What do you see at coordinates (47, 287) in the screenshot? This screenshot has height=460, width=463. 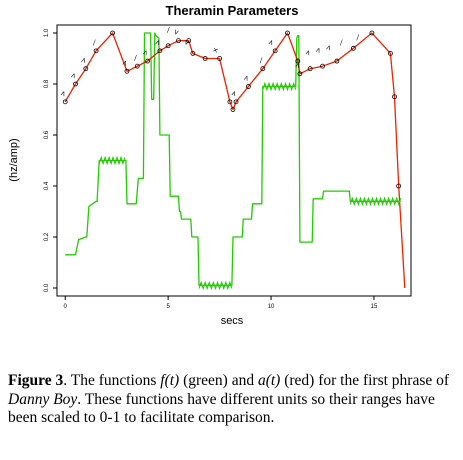 I see `y-tick-label: 0.0` at bounding box center [47, 287].